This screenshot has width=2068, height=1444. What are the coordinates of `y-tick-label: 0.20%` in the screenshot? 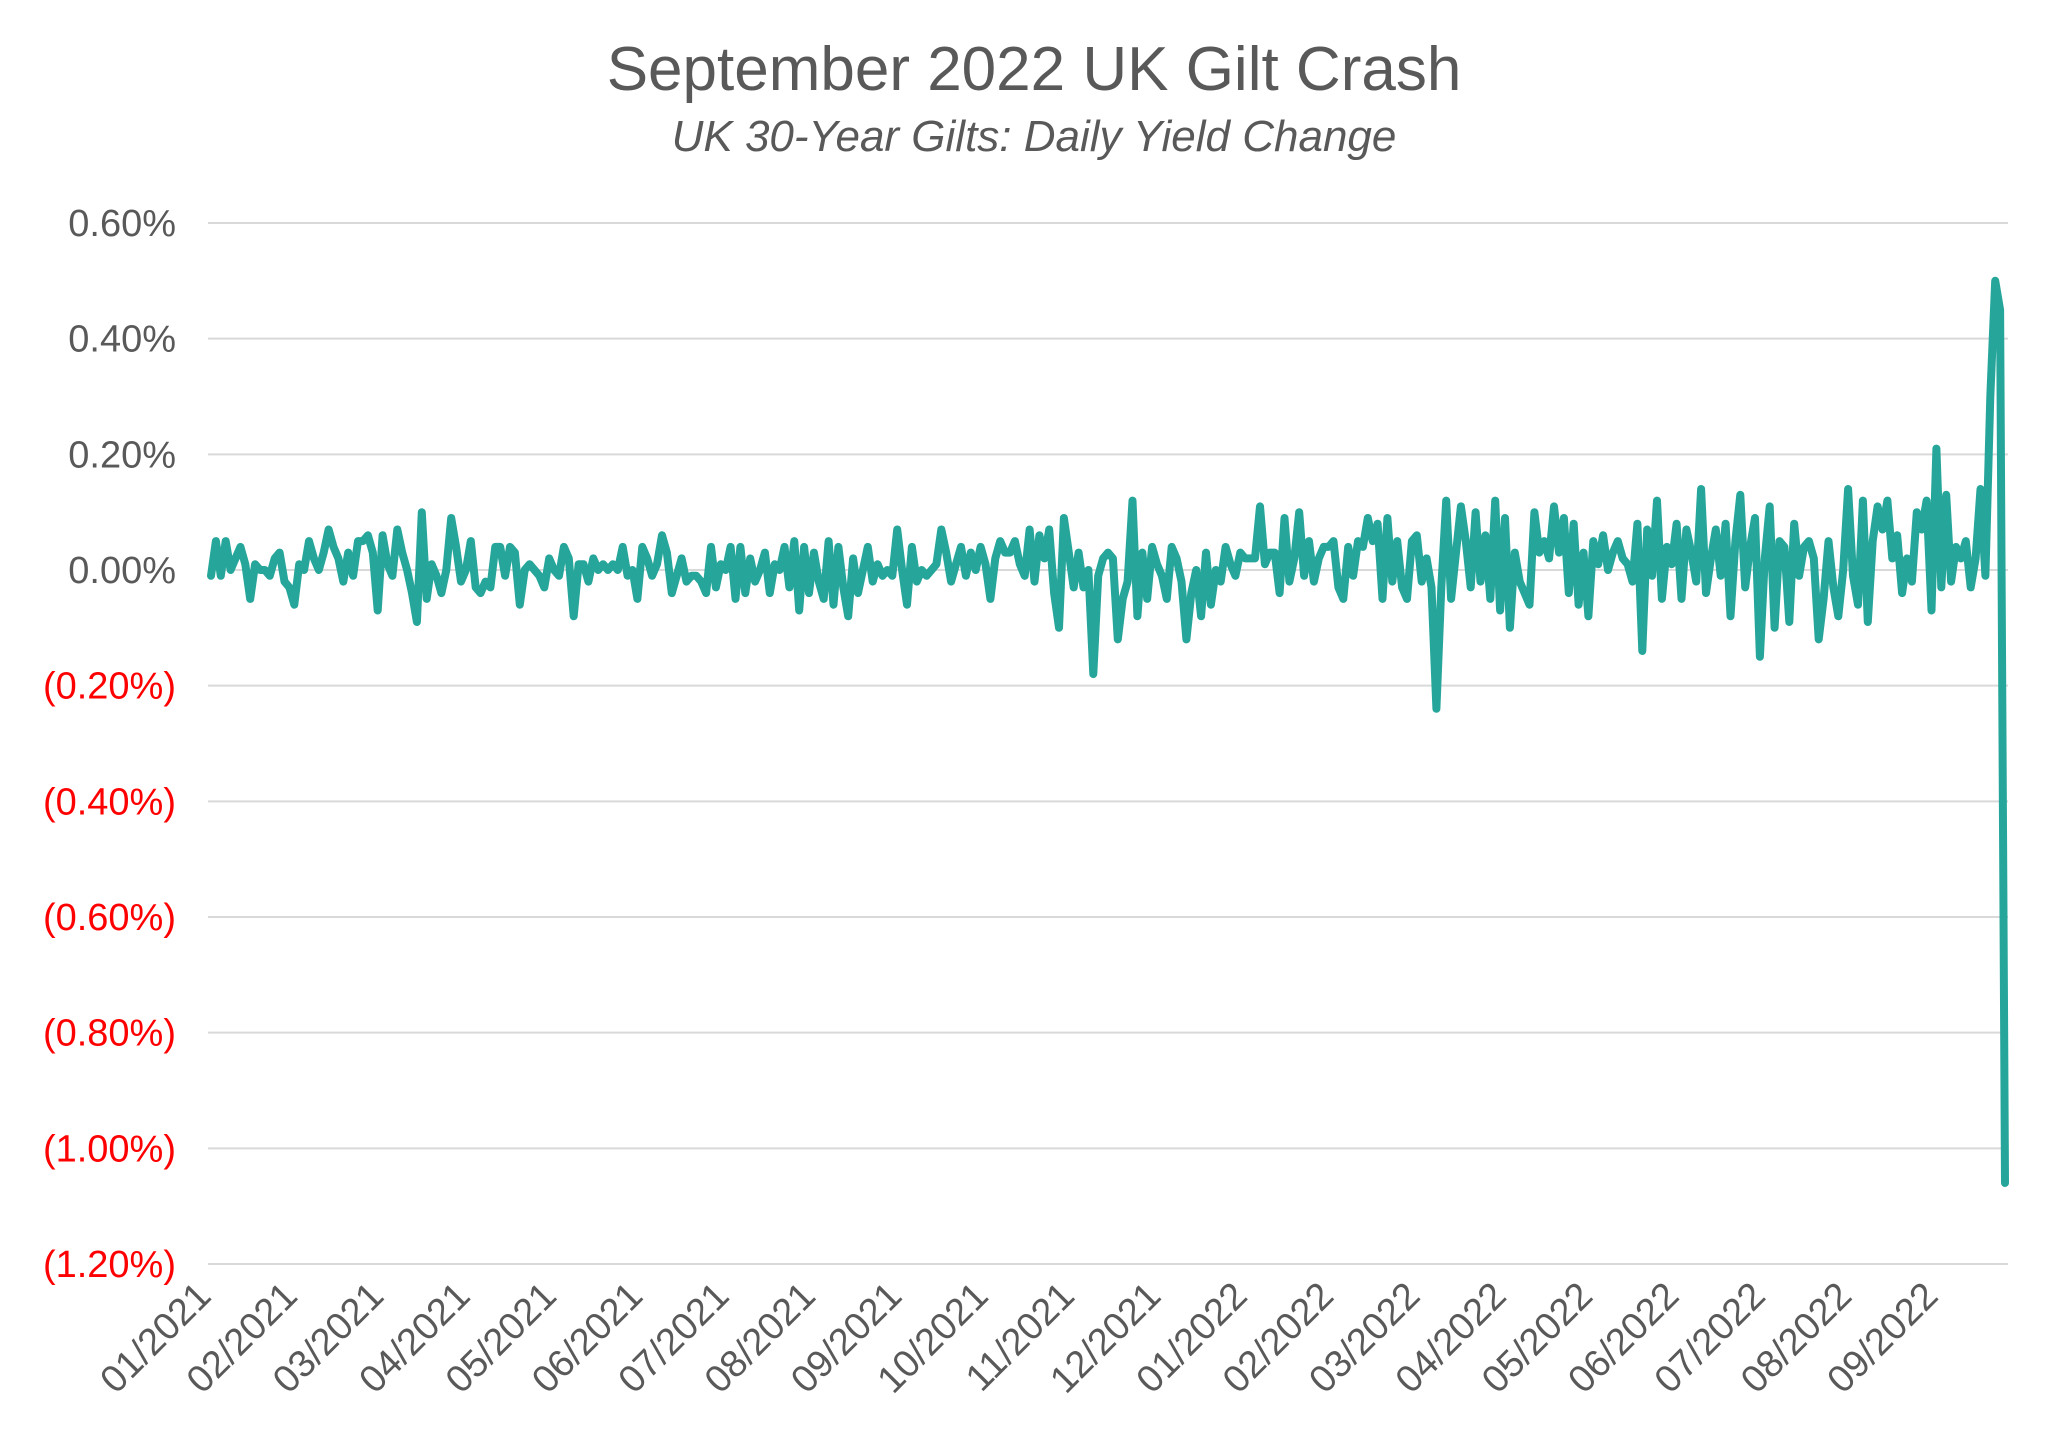 It's located at (122, 455).